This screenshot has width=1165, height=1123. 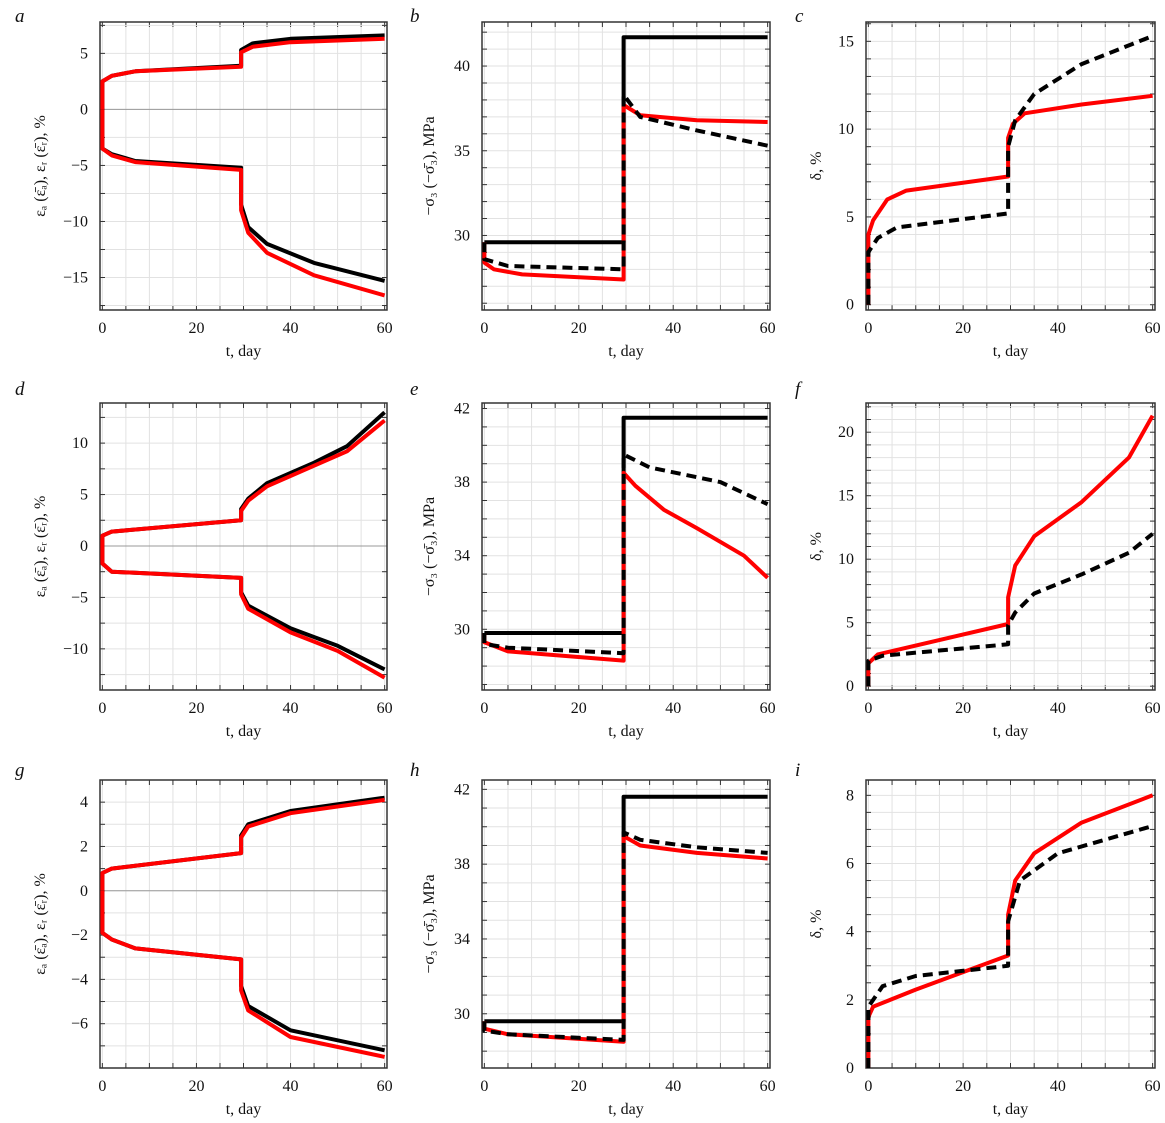 I want to click on panel-label: a, so click(x=20, y=16).